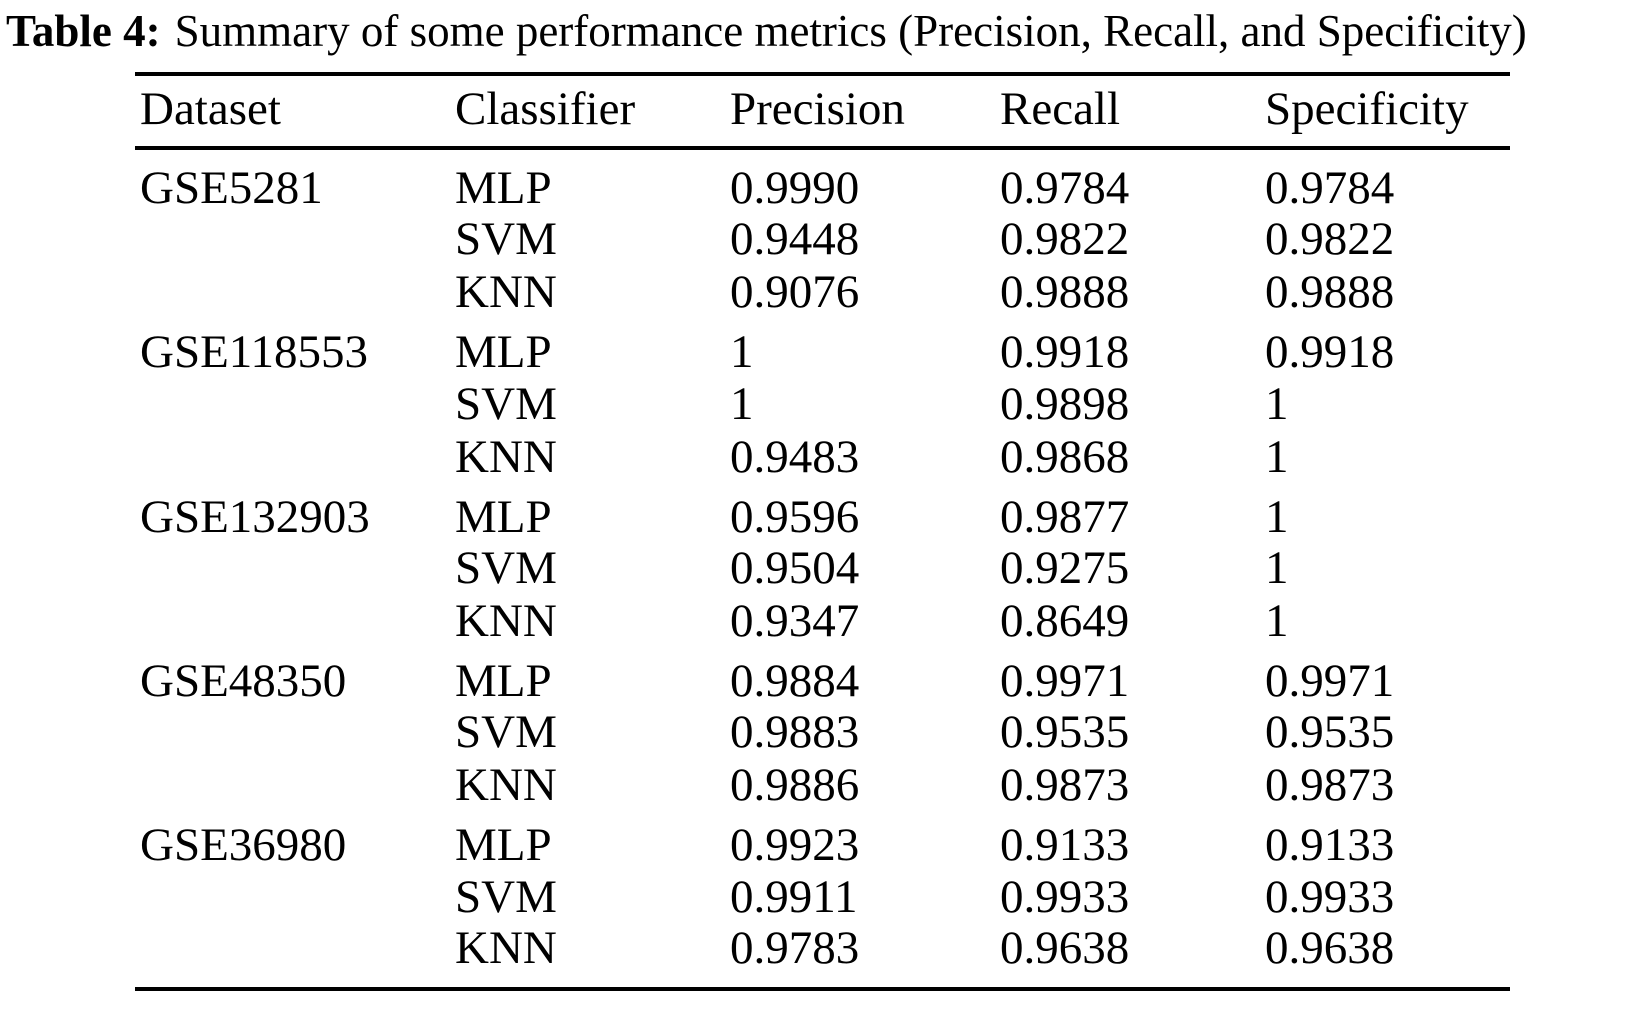 This screenshot has width=1625, height=1012. I want to click on recall-cell: 0.9535, so click(1065, 732).